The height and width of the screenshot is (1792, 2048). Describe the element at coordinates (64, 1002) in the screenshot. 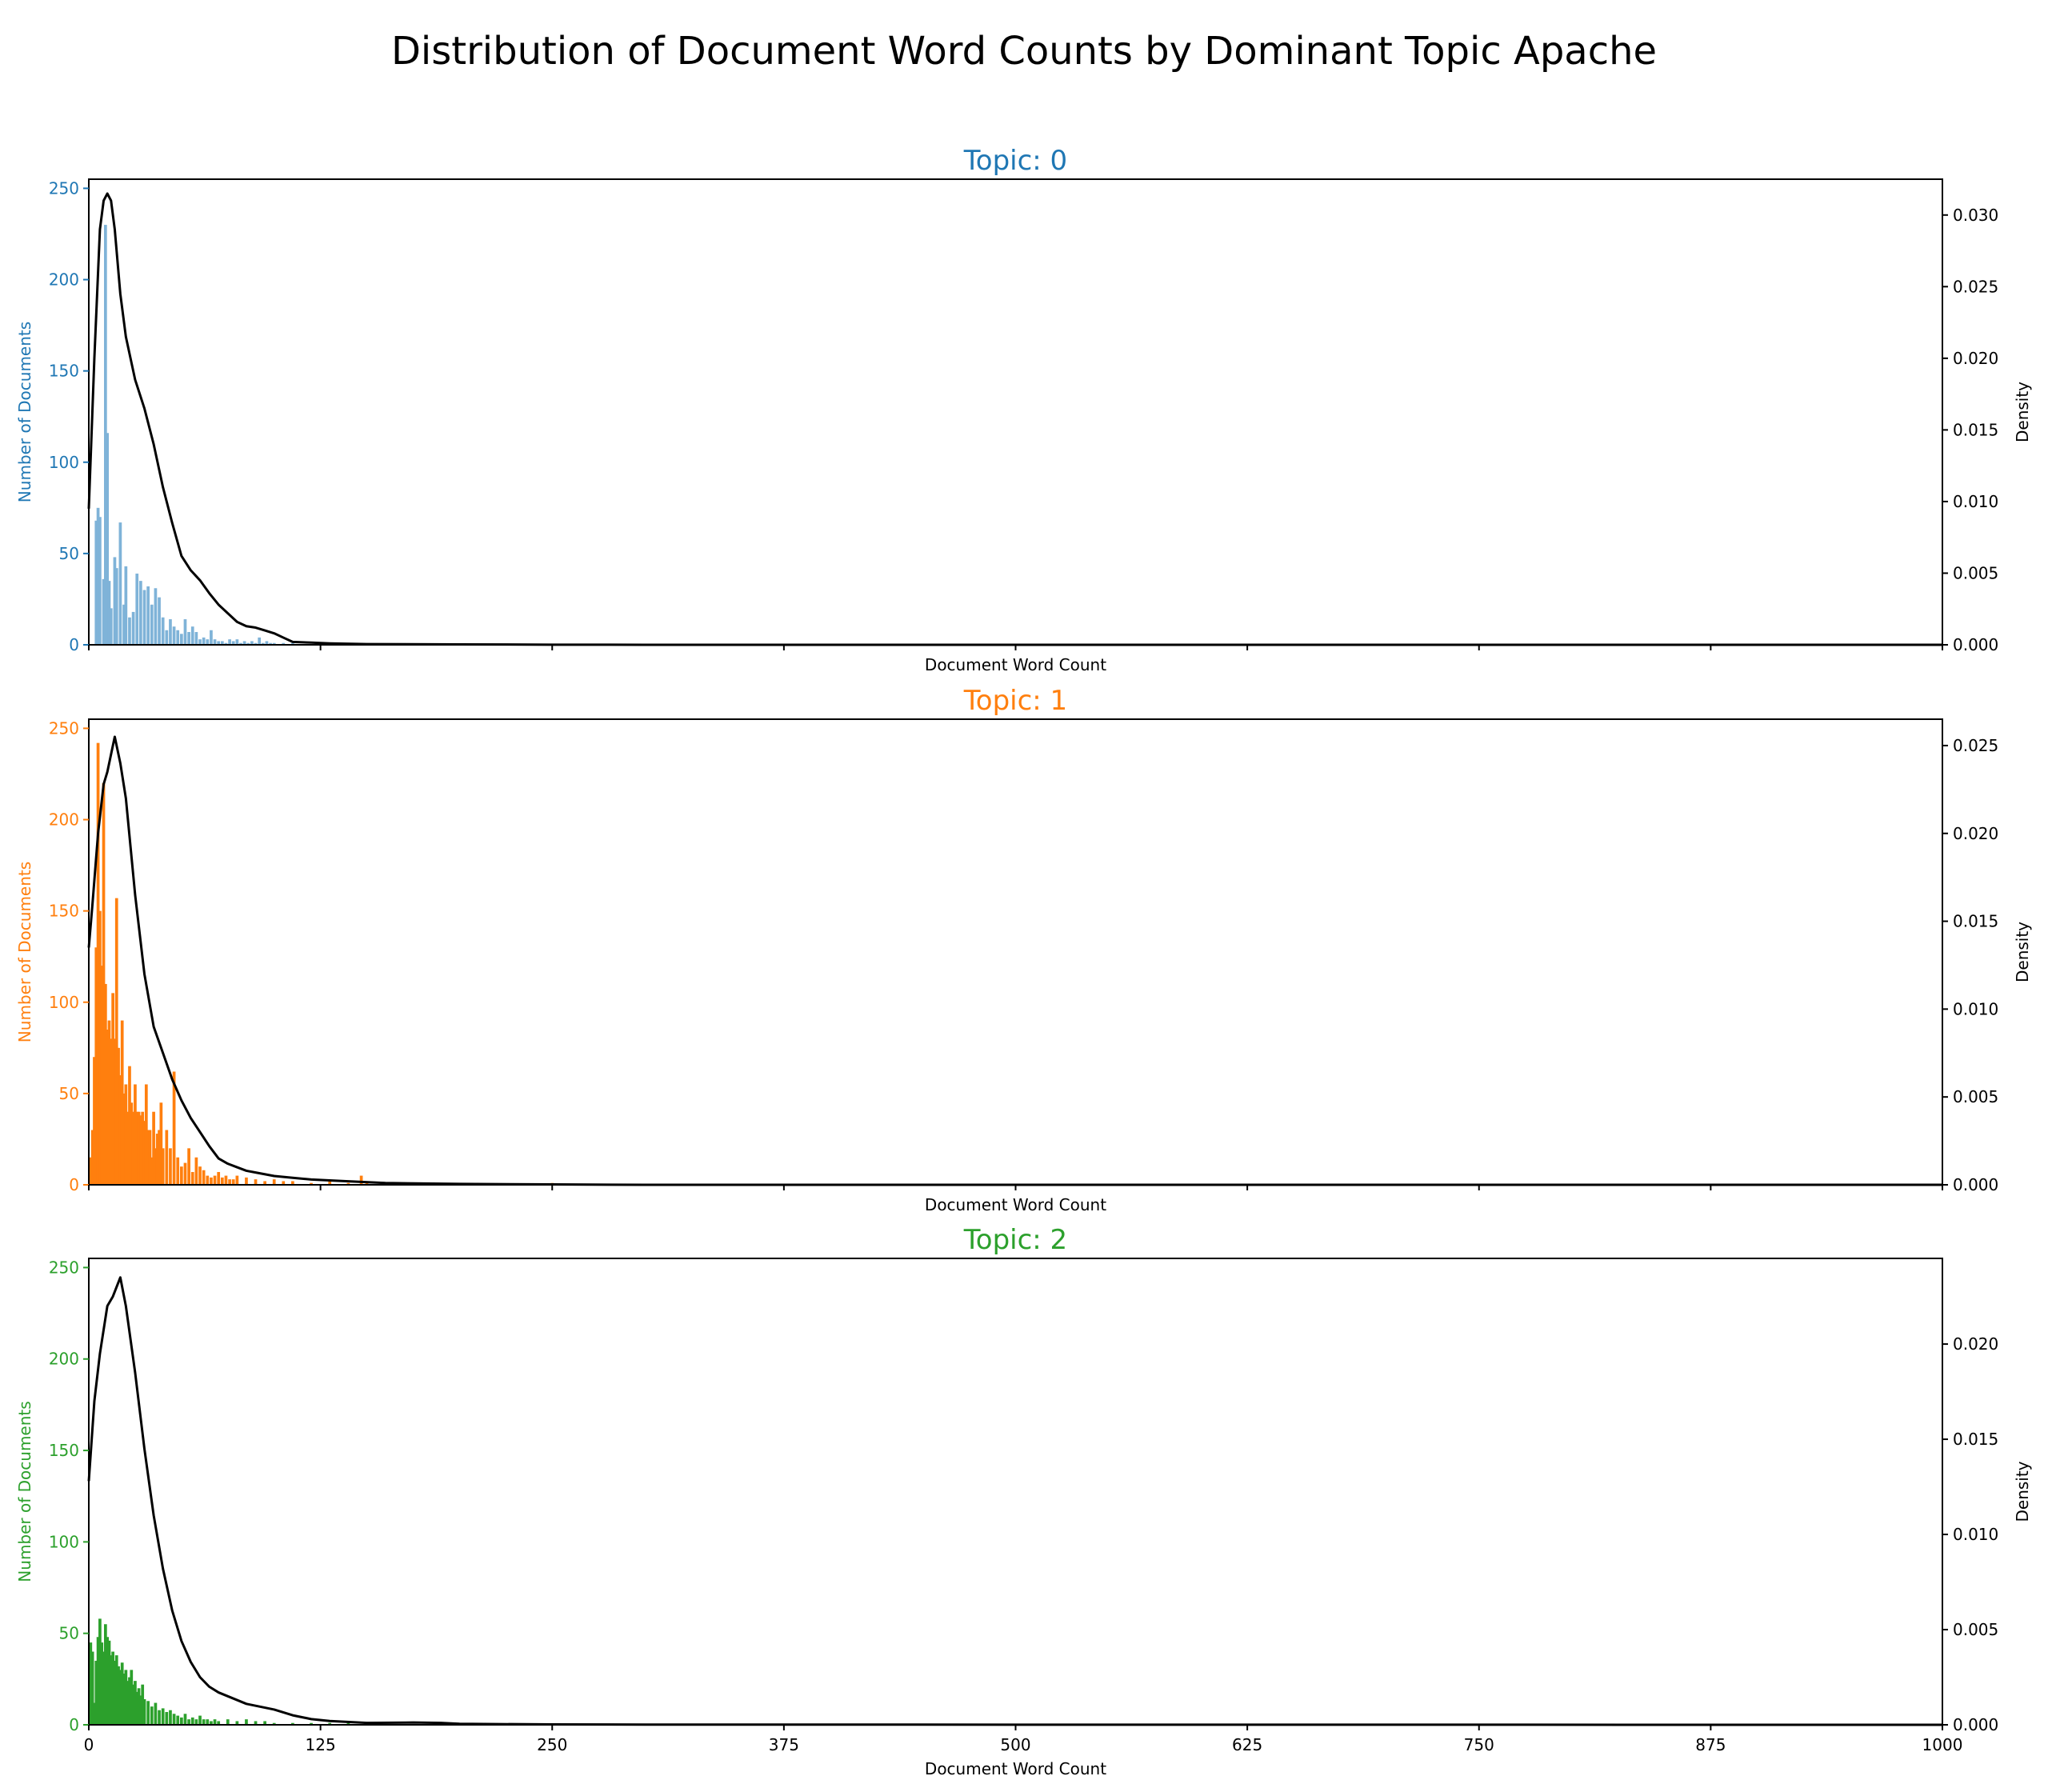

I see `y-tick-label-left: 100` at that location.